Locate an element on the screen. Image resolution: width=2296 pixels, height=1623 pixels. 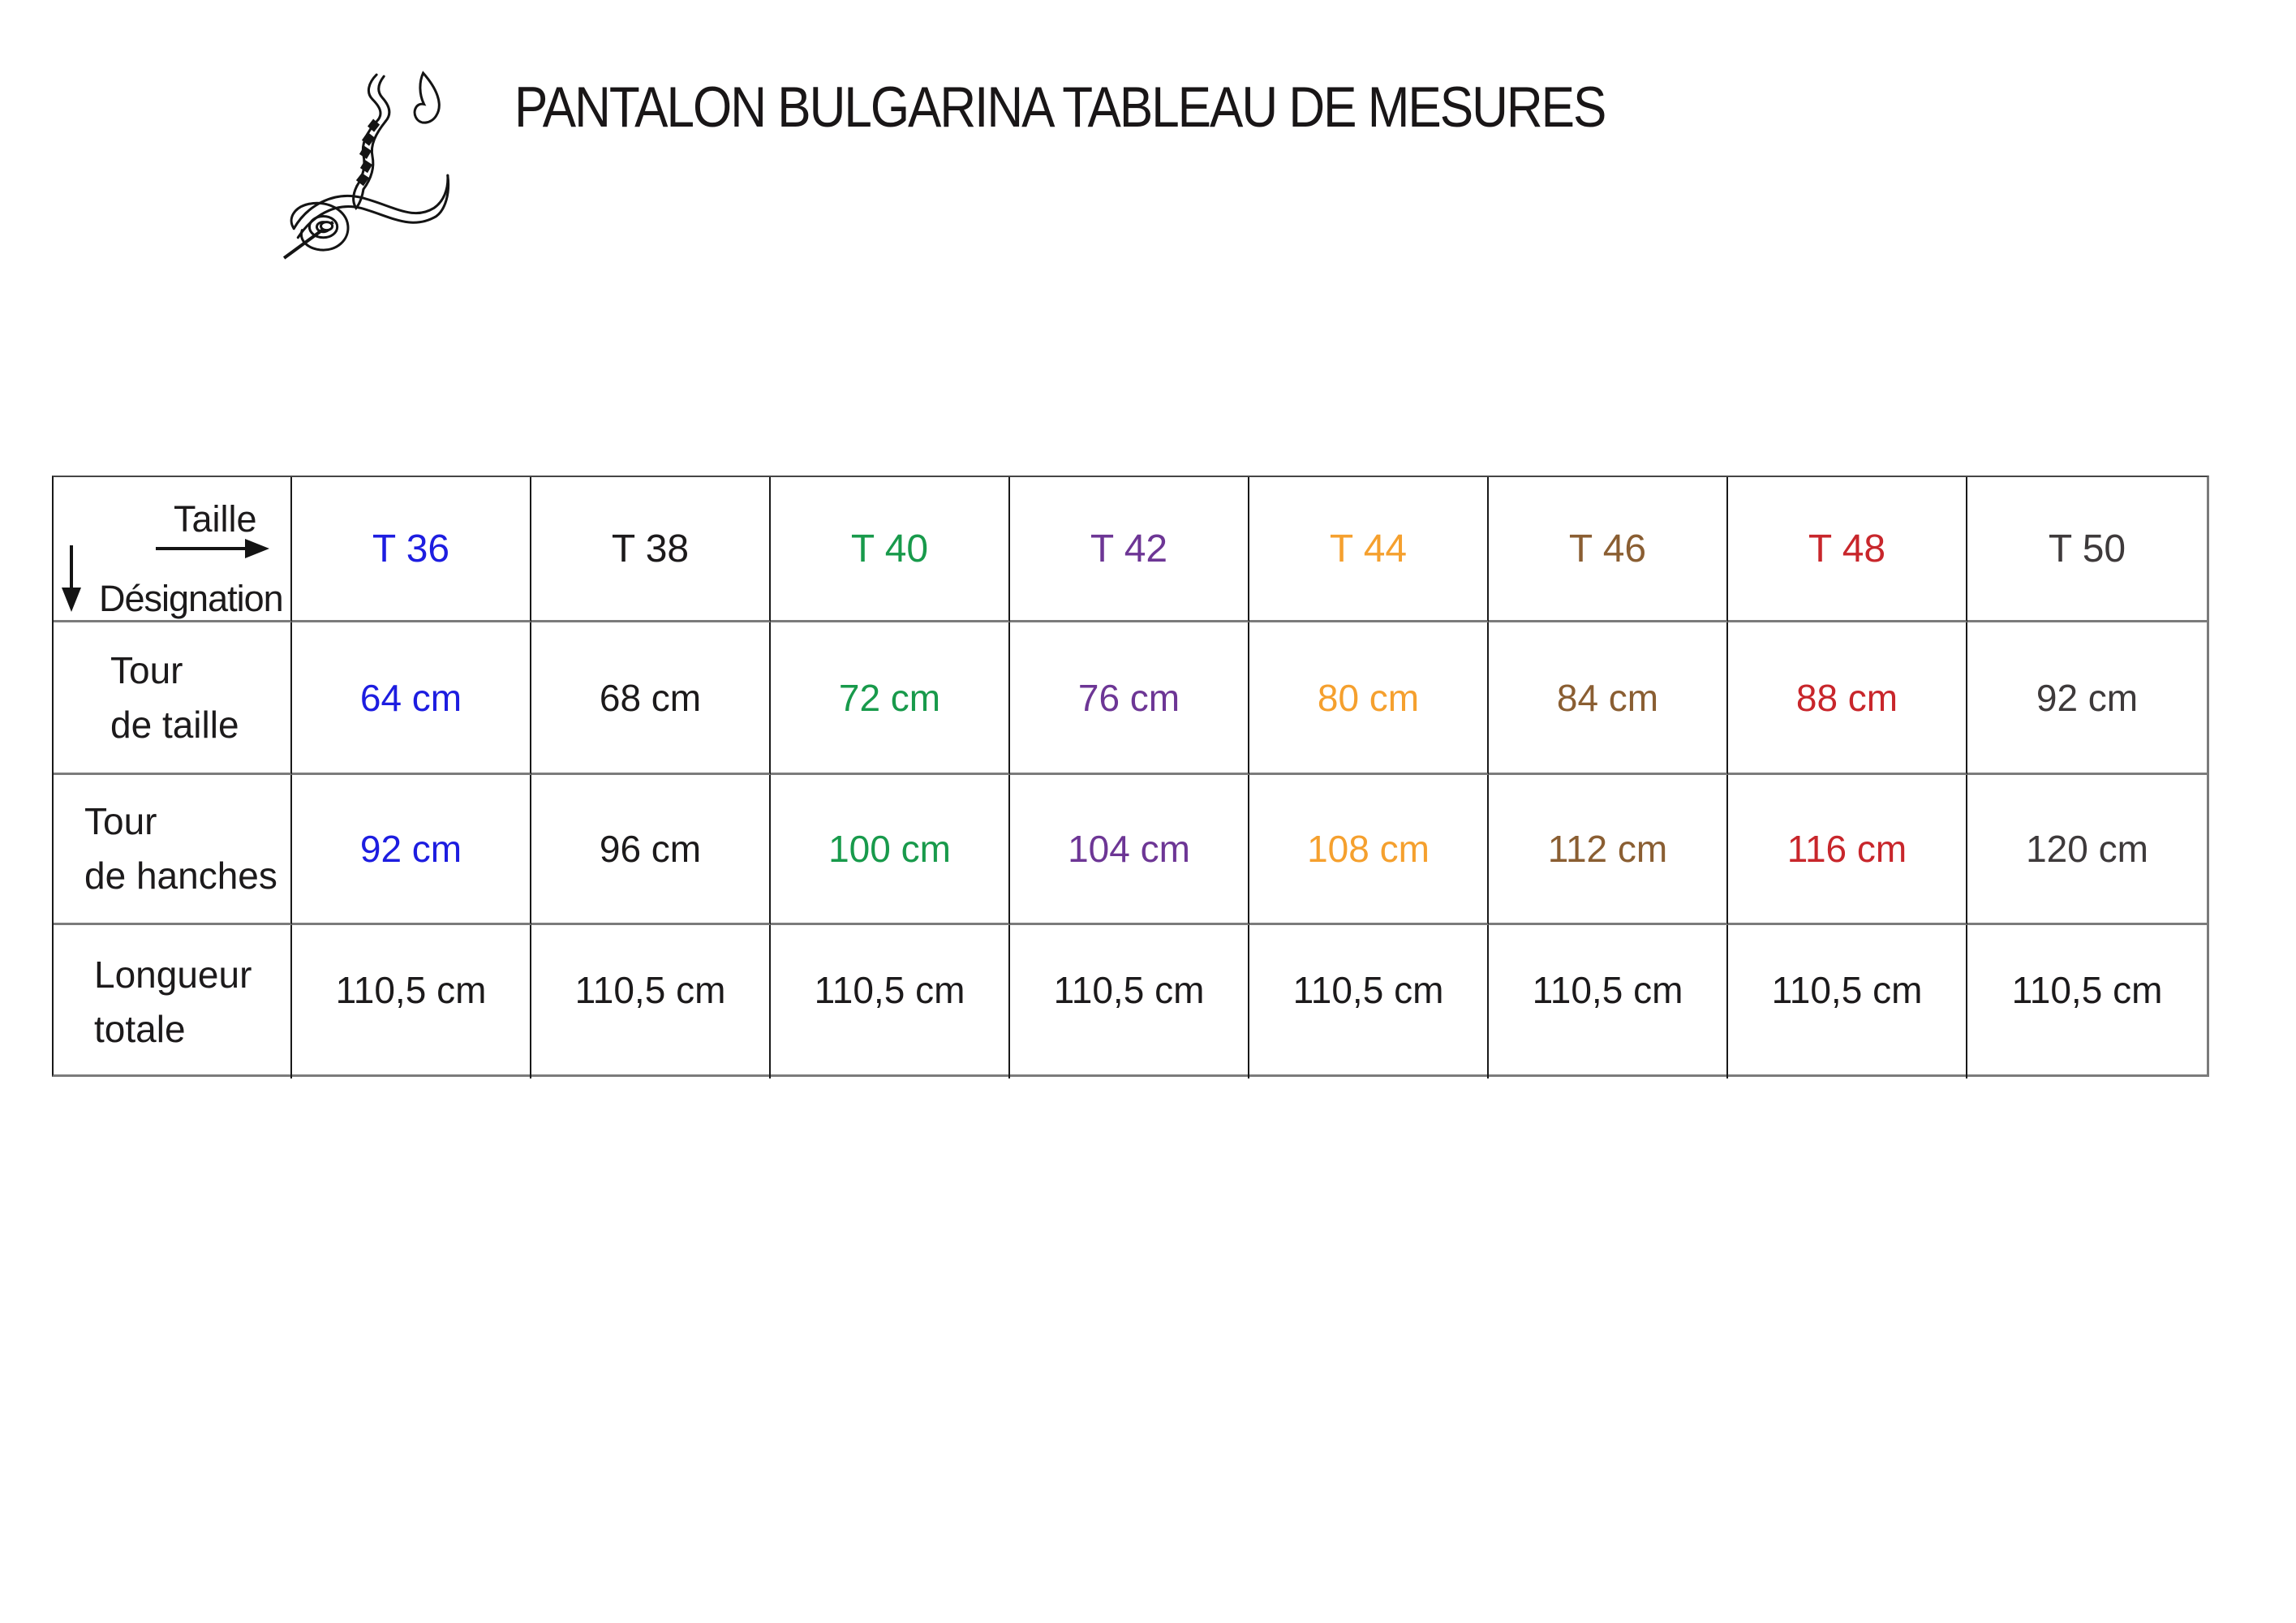
measurement-cell: 84 cm is located at coordinates (1608, 698).